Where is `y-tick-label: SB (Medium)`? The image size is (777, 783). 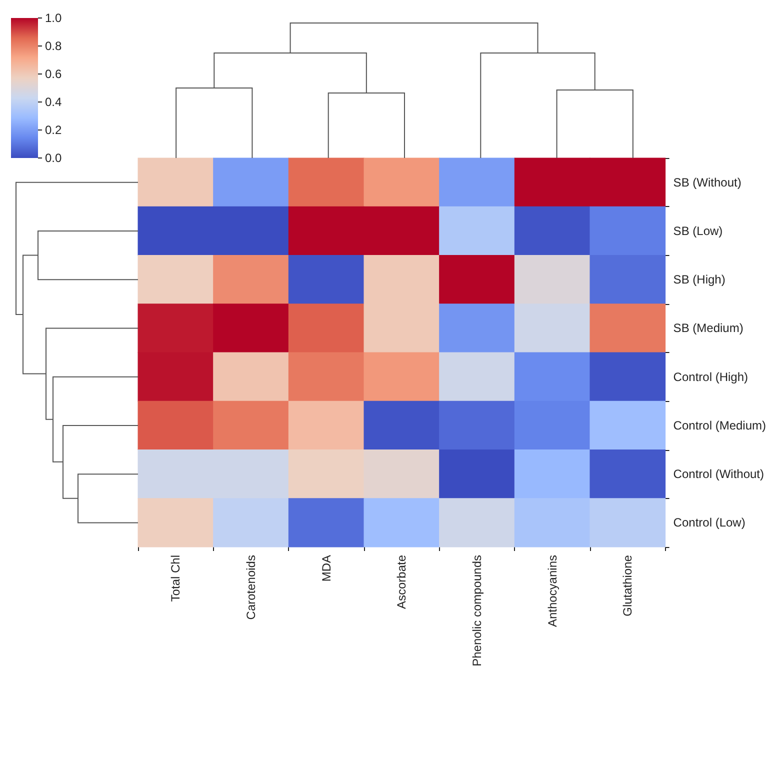
y-tick-label: SB (Medium) is located at coordinates (708, 328).